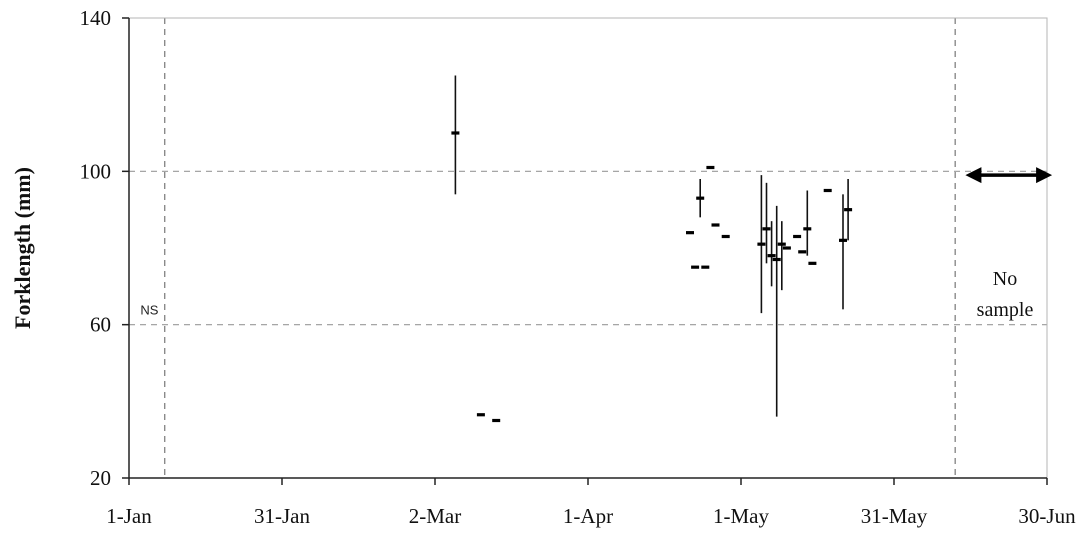  Describe the element at coordinates (973, 175) in the screenshot. I see `no-sample-arrow-left-head` at that location.